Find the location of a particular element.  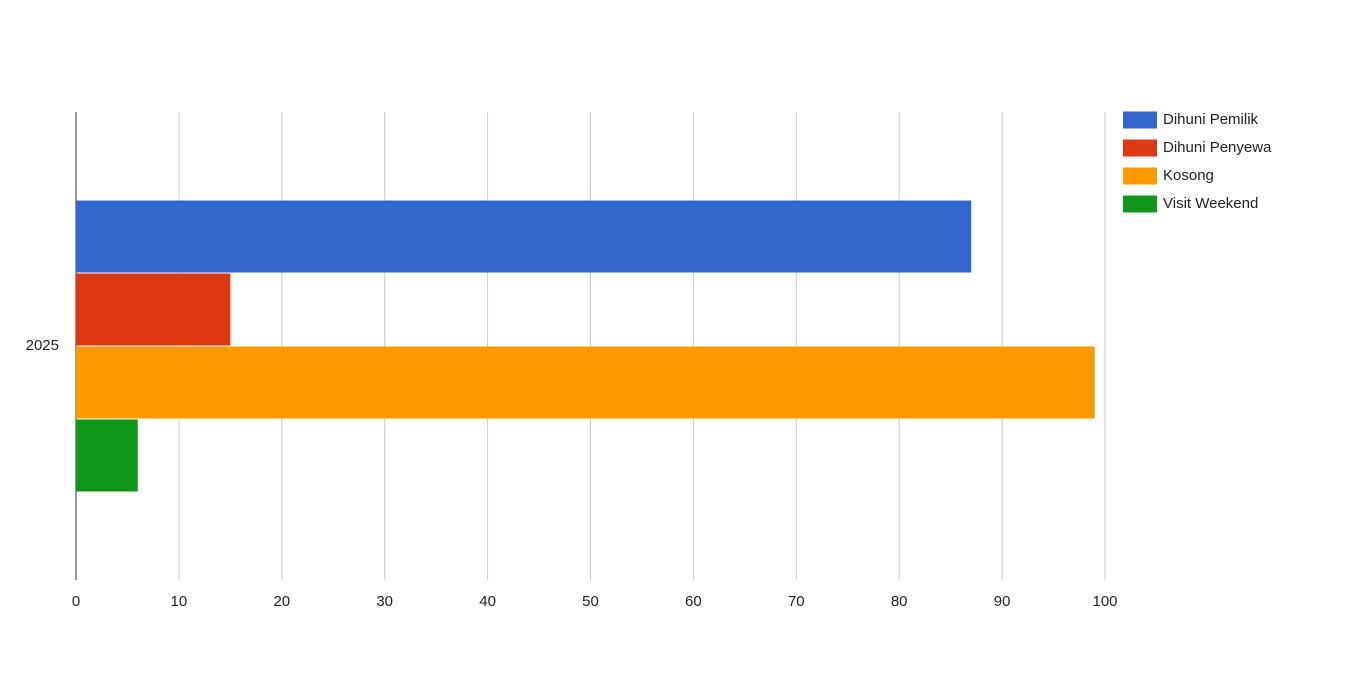

x-tick-label: 70 is located at coordinates (796, 601).